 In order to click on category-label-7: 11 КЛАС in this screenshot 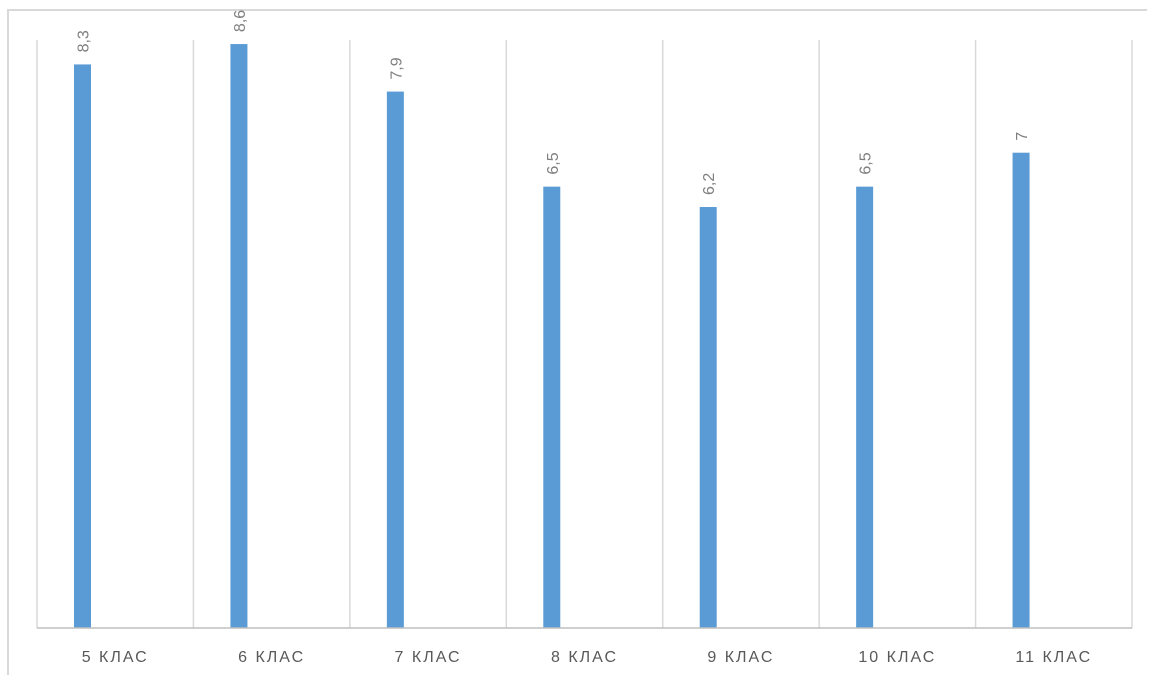, I will do `click(1053, 657)`.